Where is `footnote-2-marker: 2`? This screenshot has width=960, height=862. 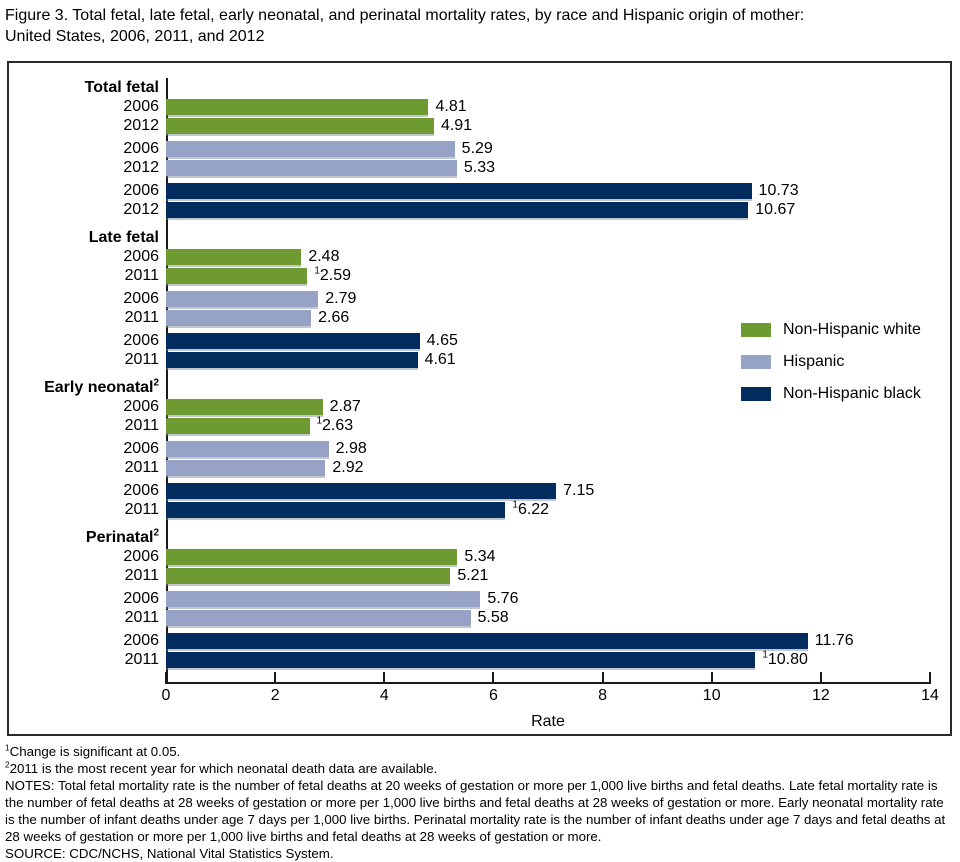
footnote-2-marker: 2 is located at coordinates (7, 765).